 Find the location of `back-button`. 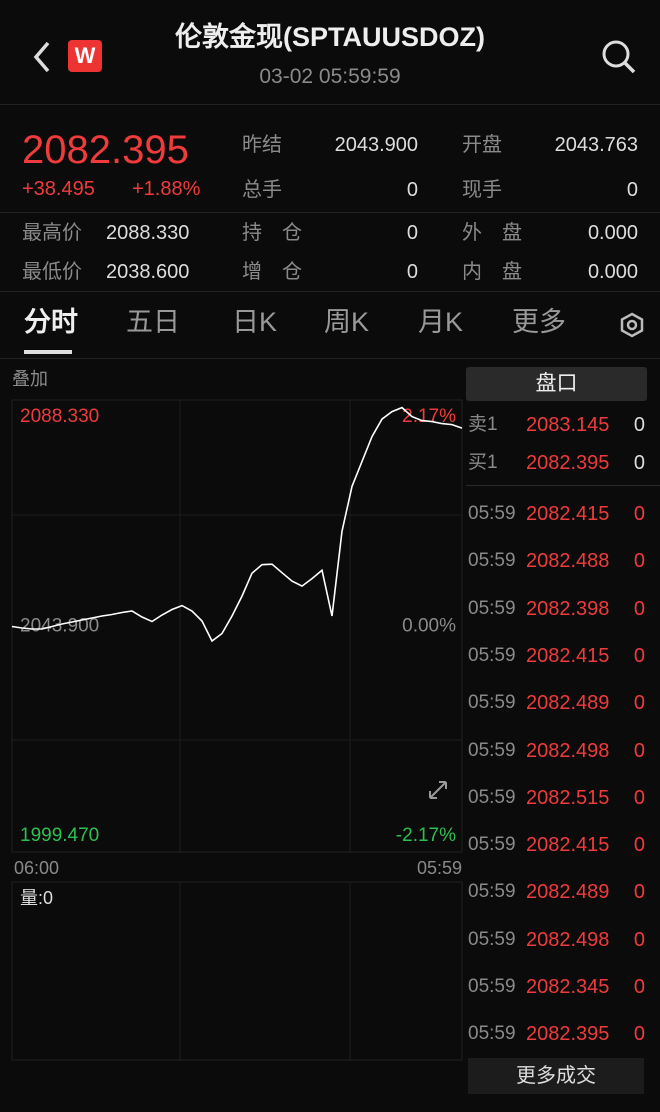

back-button is located at coordinates (42, 57).